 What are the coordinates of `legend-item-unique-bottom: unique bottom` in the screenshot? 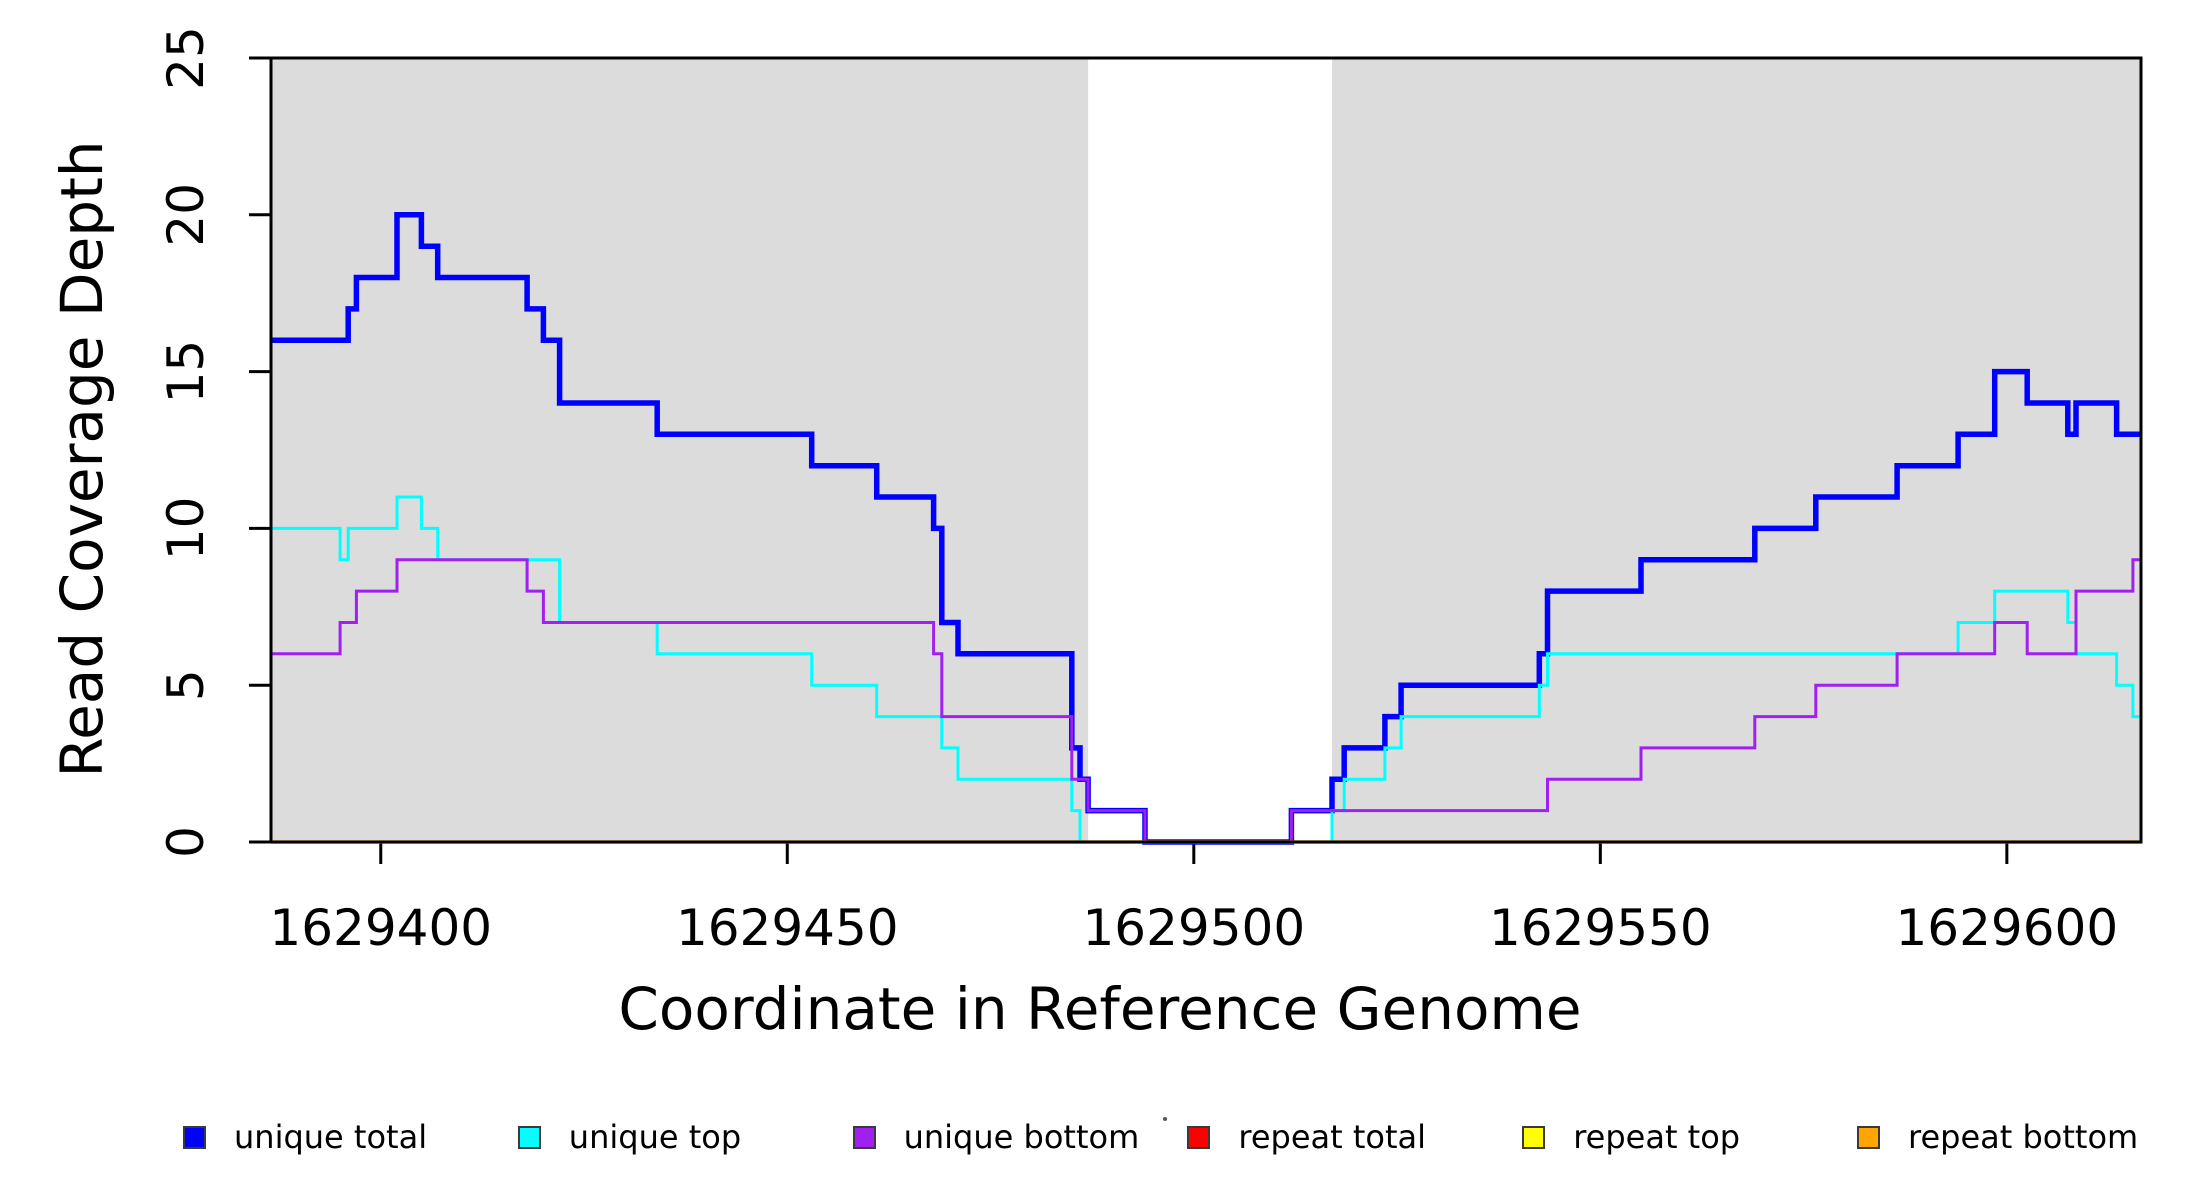 It's located at (996, 1137).